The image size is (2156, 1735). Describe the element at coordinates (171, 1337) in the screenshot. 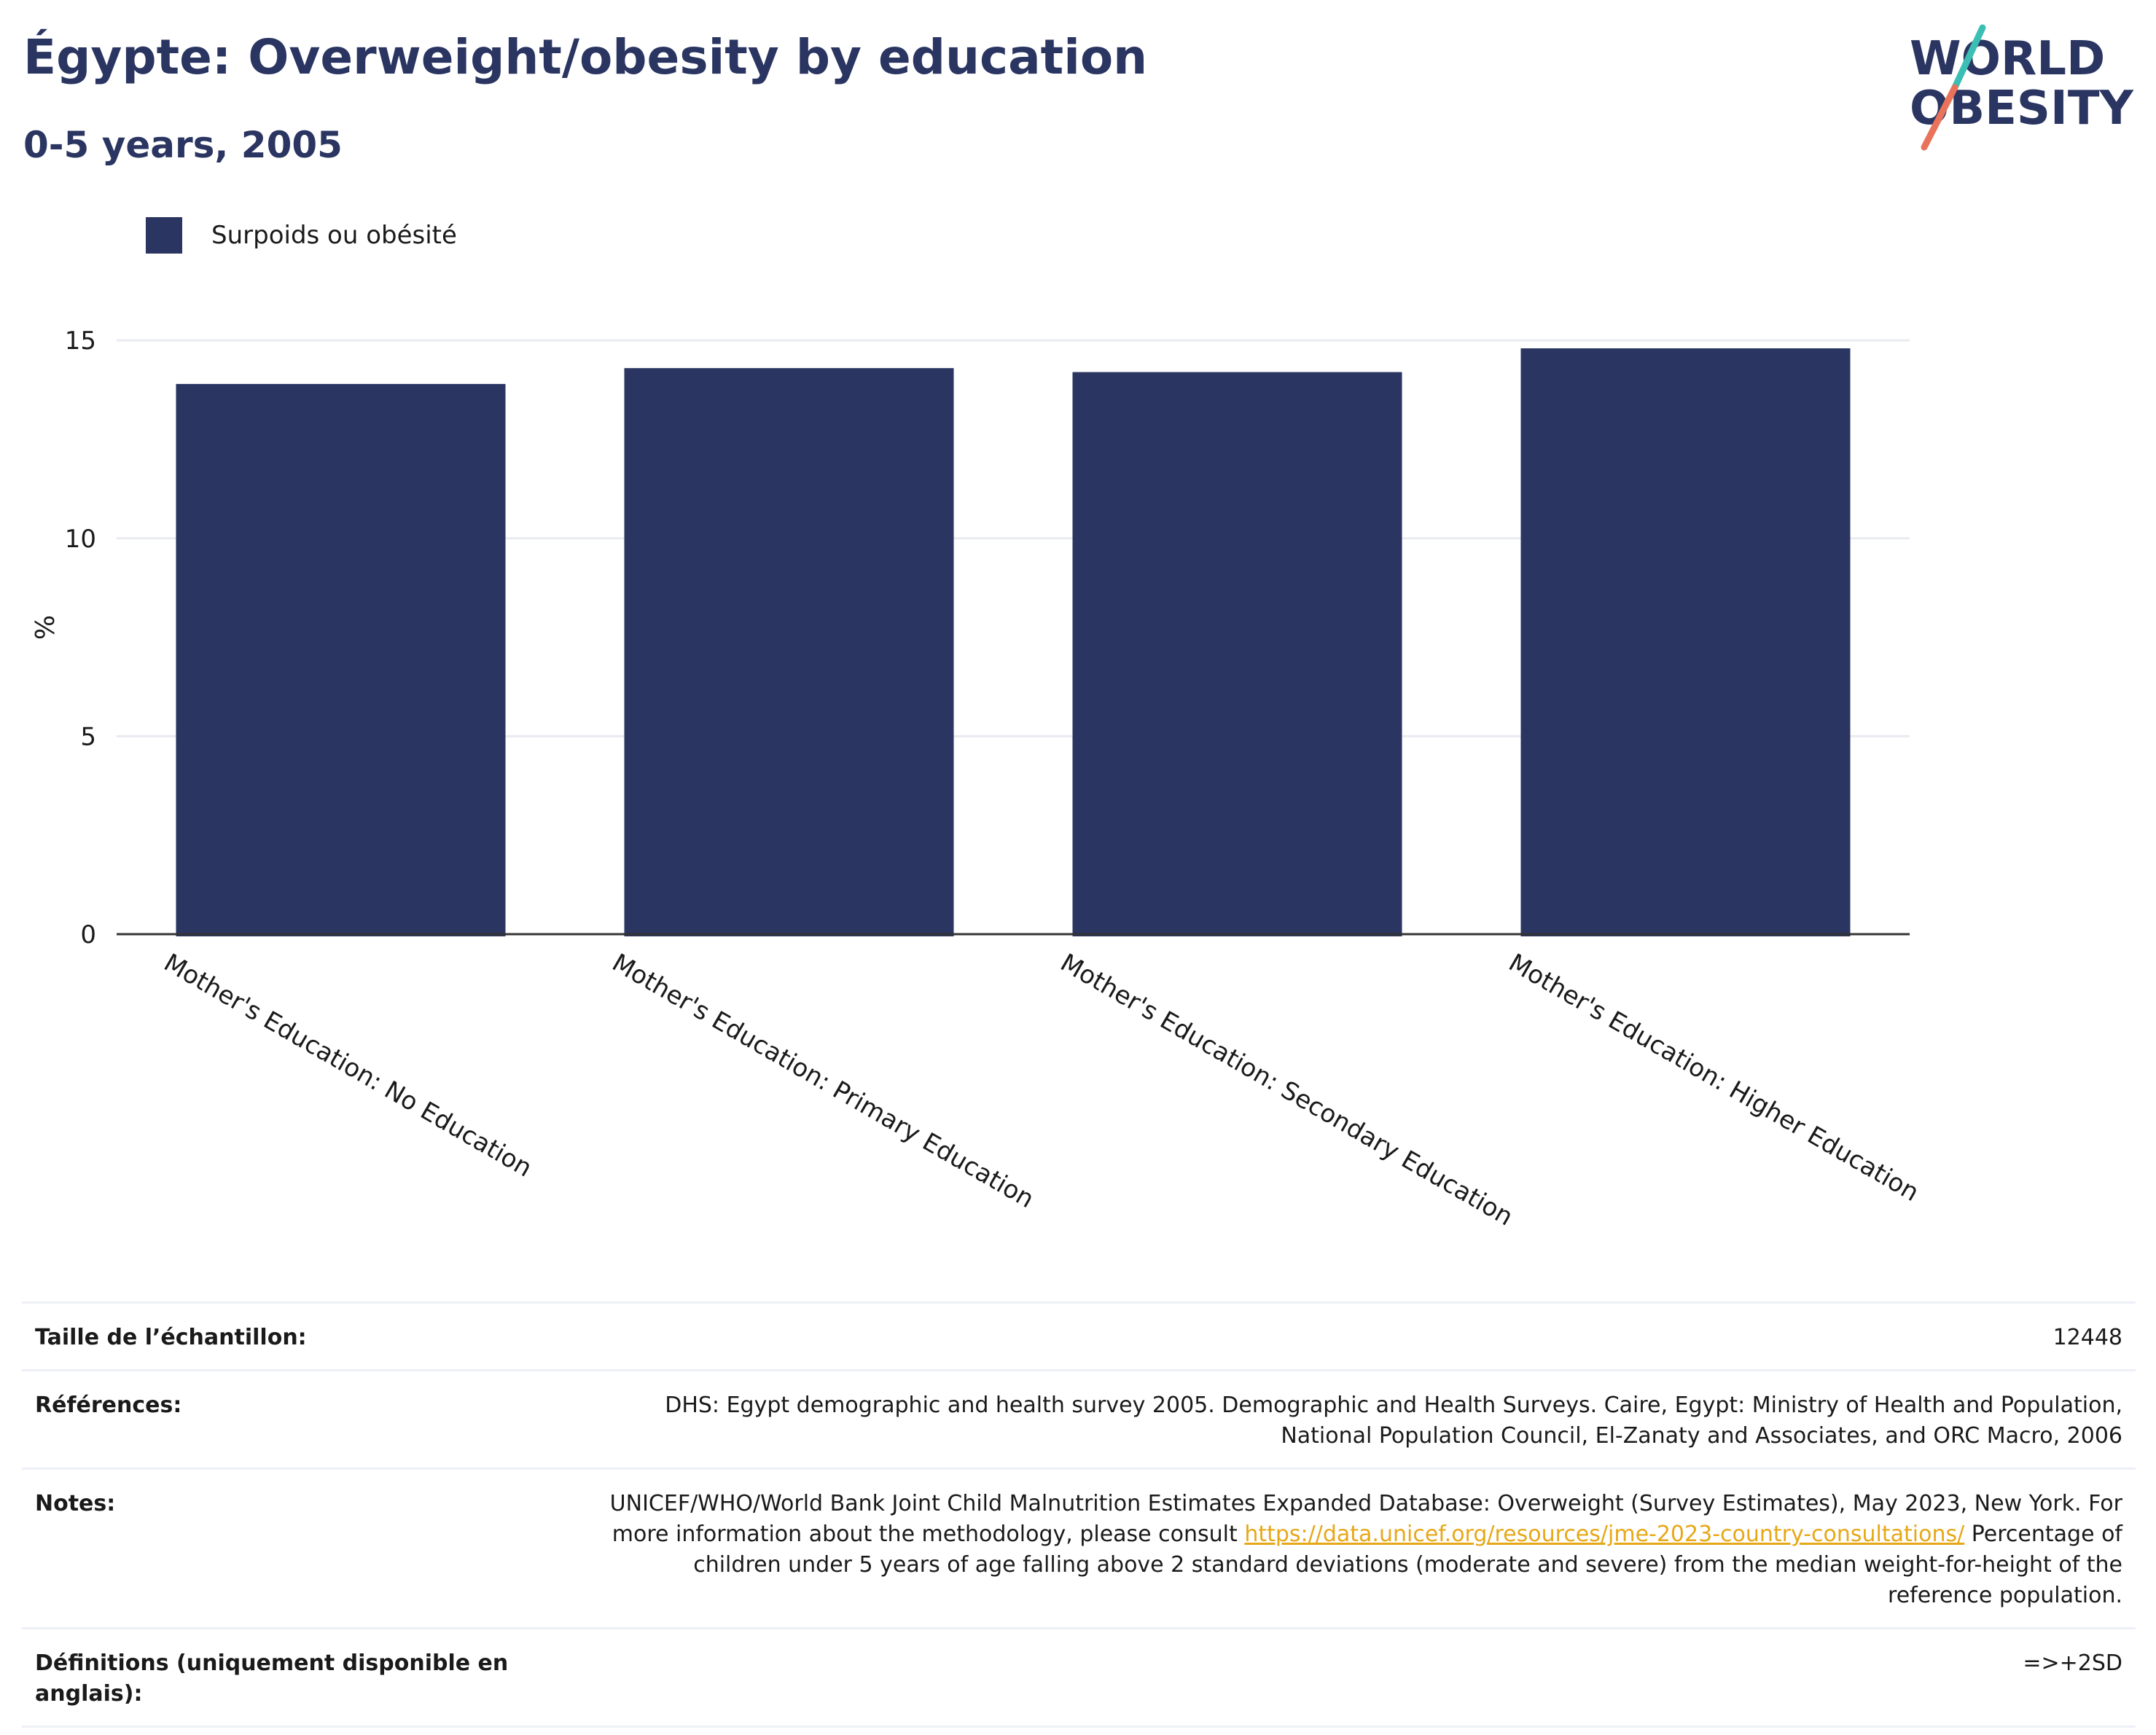

I see `sample-label: Taille de l’échantillon:` at that location.